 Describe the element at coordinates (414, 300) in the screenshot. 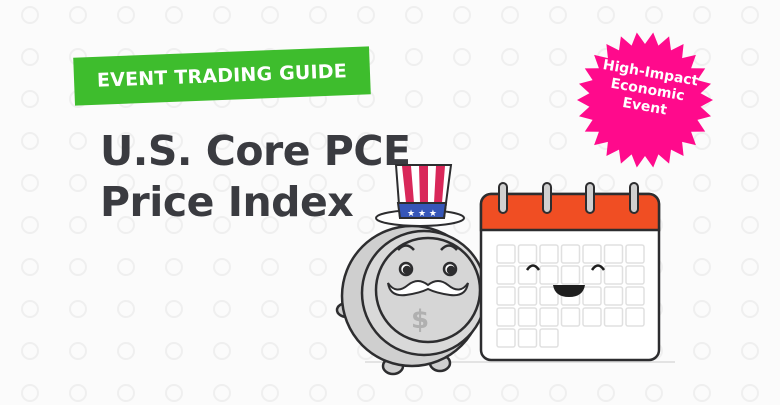

I see `coin-mascot-icon` at that location.